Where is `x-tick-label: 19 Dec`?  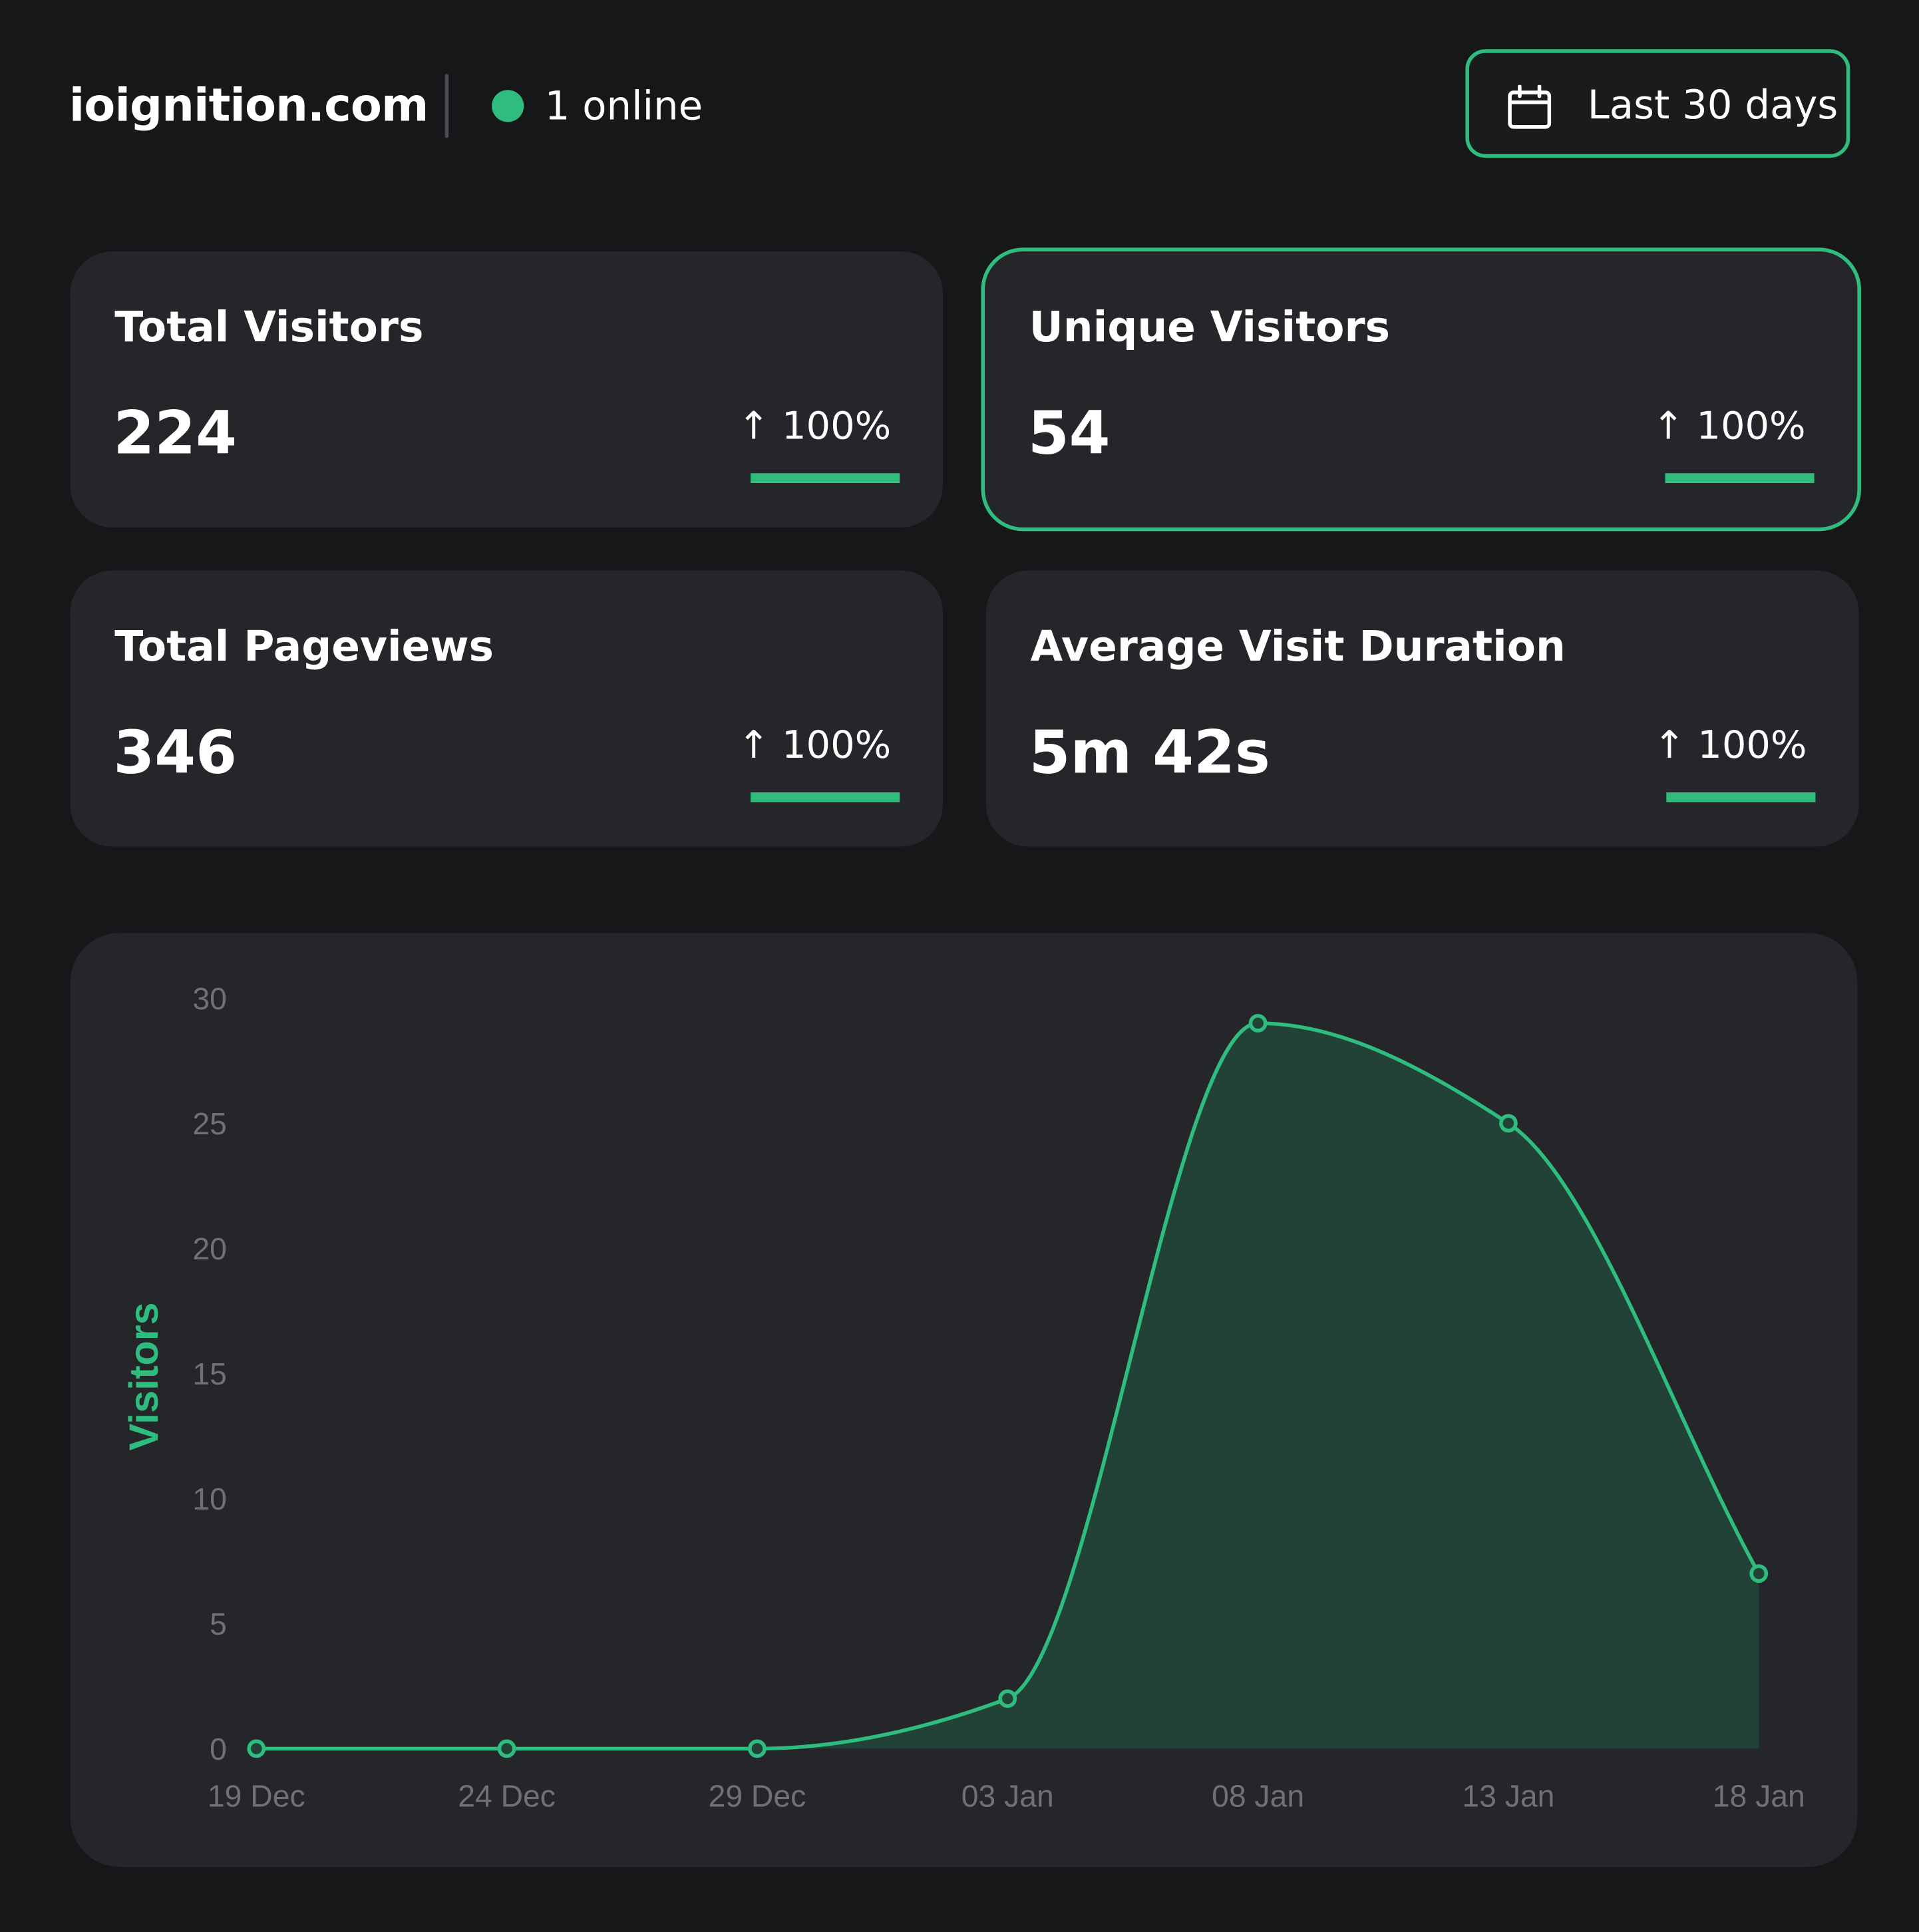 x-tick-label: 19 Dec is located at coordinates (257, 1795).